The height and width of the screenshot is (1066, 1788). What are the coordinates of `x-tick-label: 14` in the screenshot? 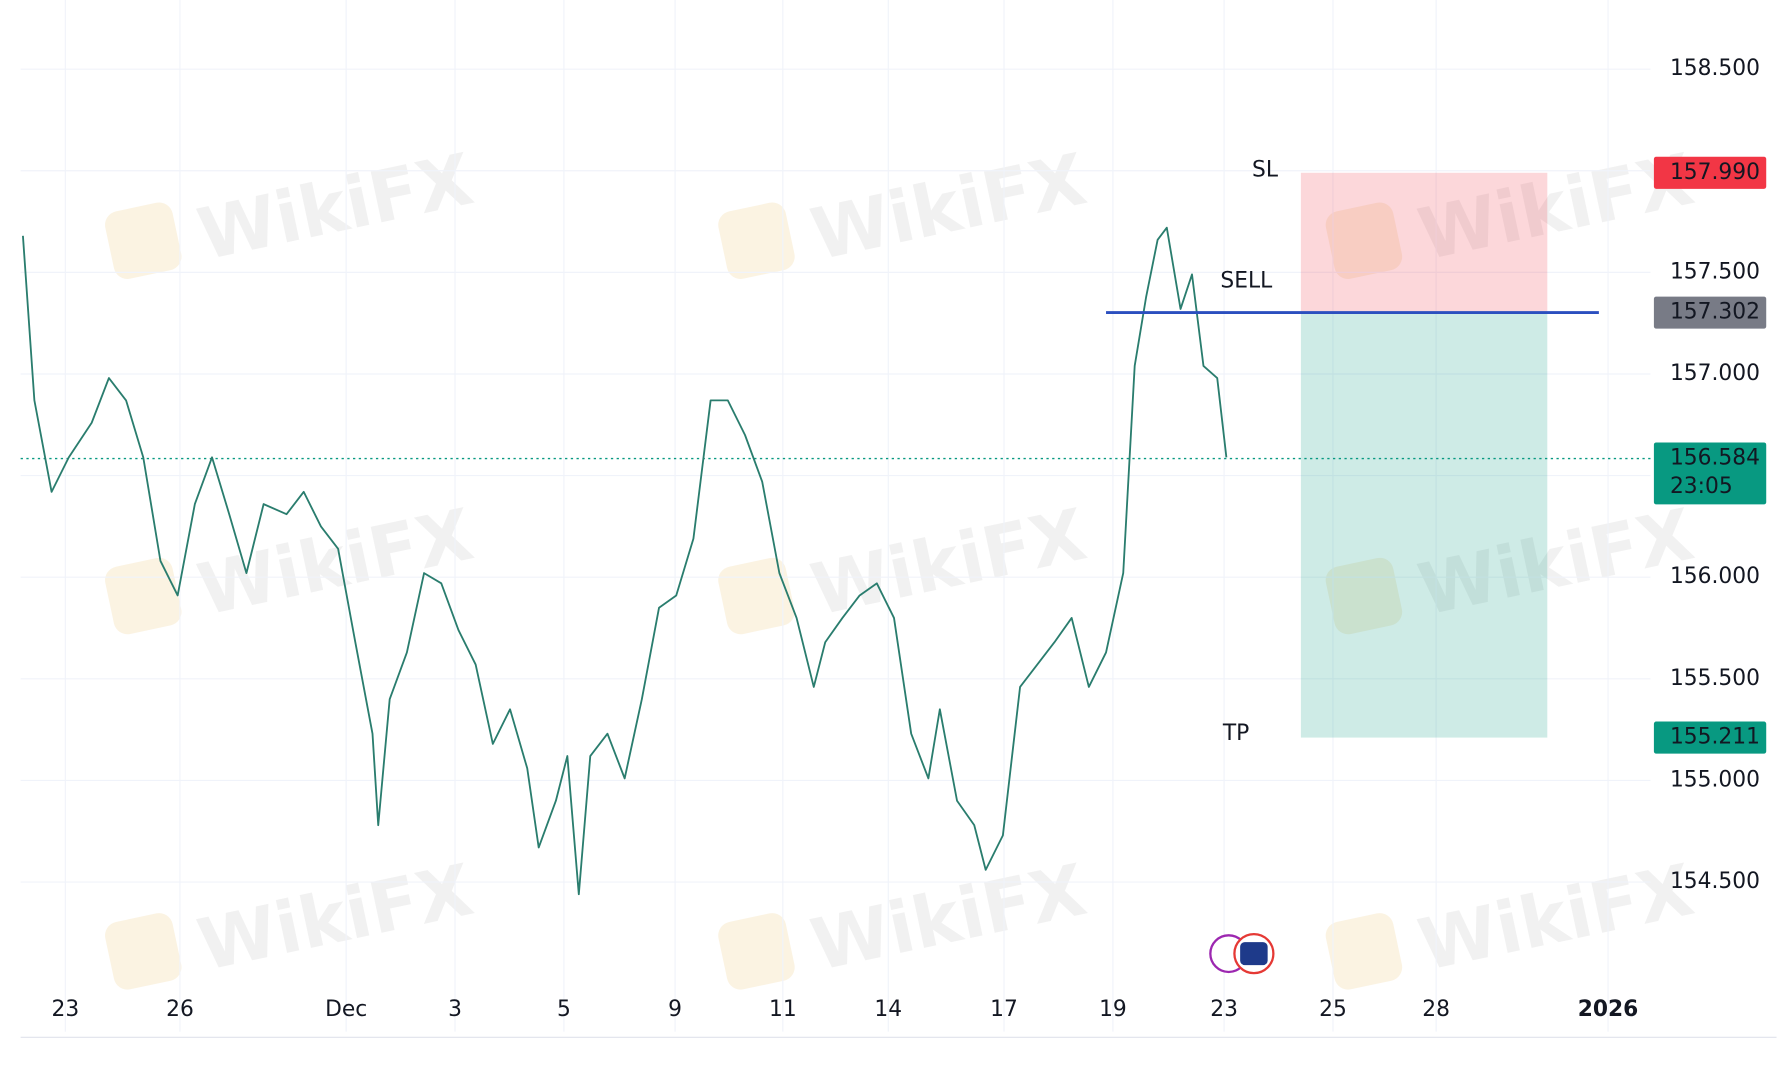 It's located at (888, 1009).